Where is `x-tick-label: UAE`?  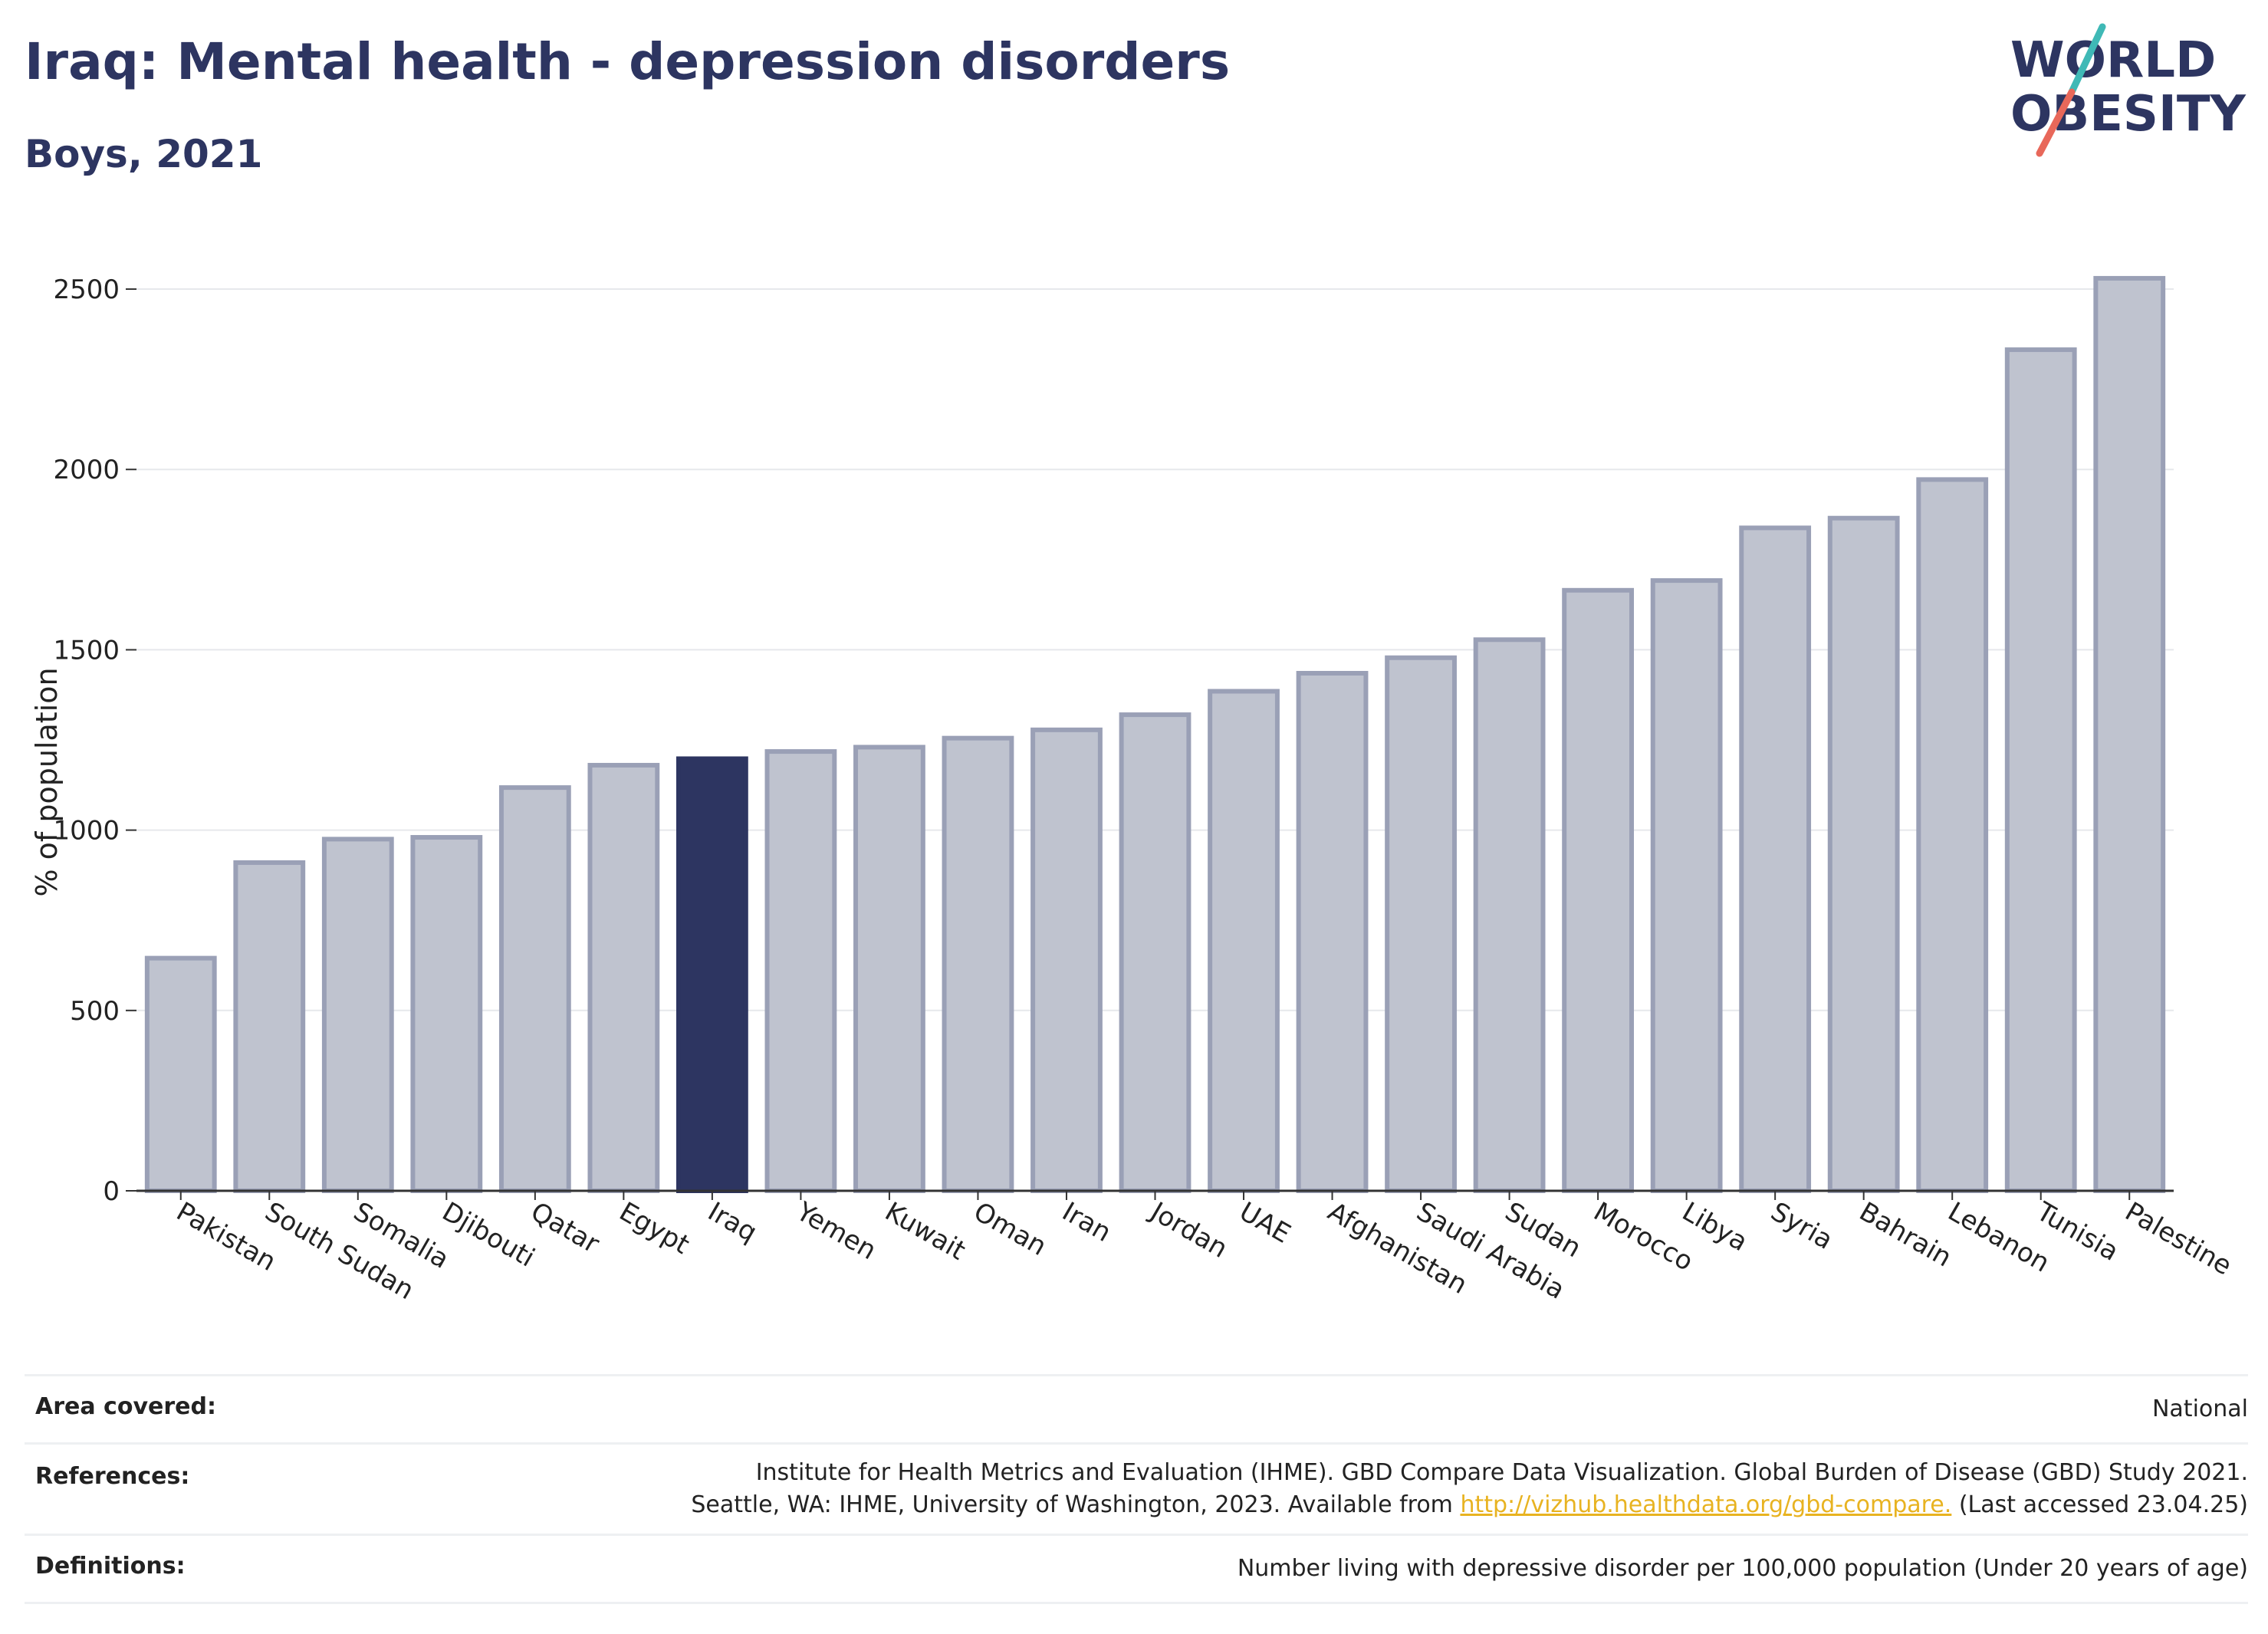 x-tick-label: UAE is located at coordinates (1265, 1222).